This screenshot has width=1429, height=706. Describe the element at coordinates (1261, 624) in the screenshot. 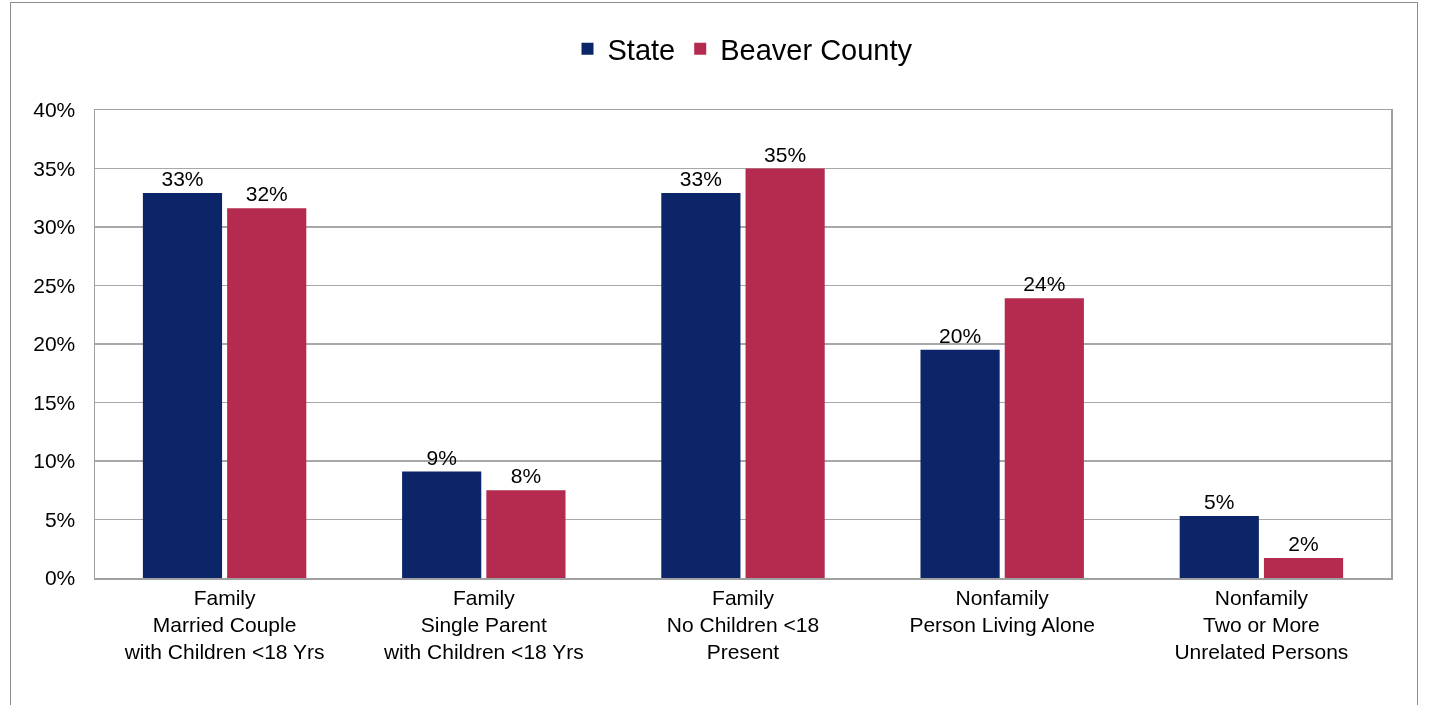

I see `x-tick-label: Nonfamily Two or More Unrelated Persons` at that location.